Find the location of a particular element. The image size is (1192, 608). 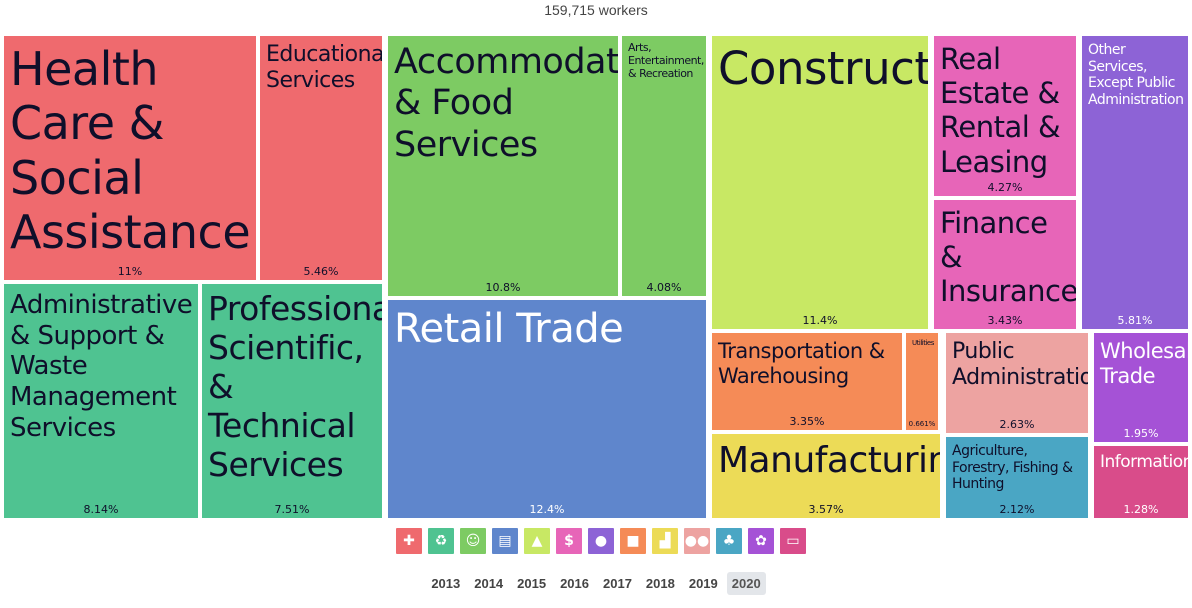

year-2014: 2014 is located at coordinates (489, 583).